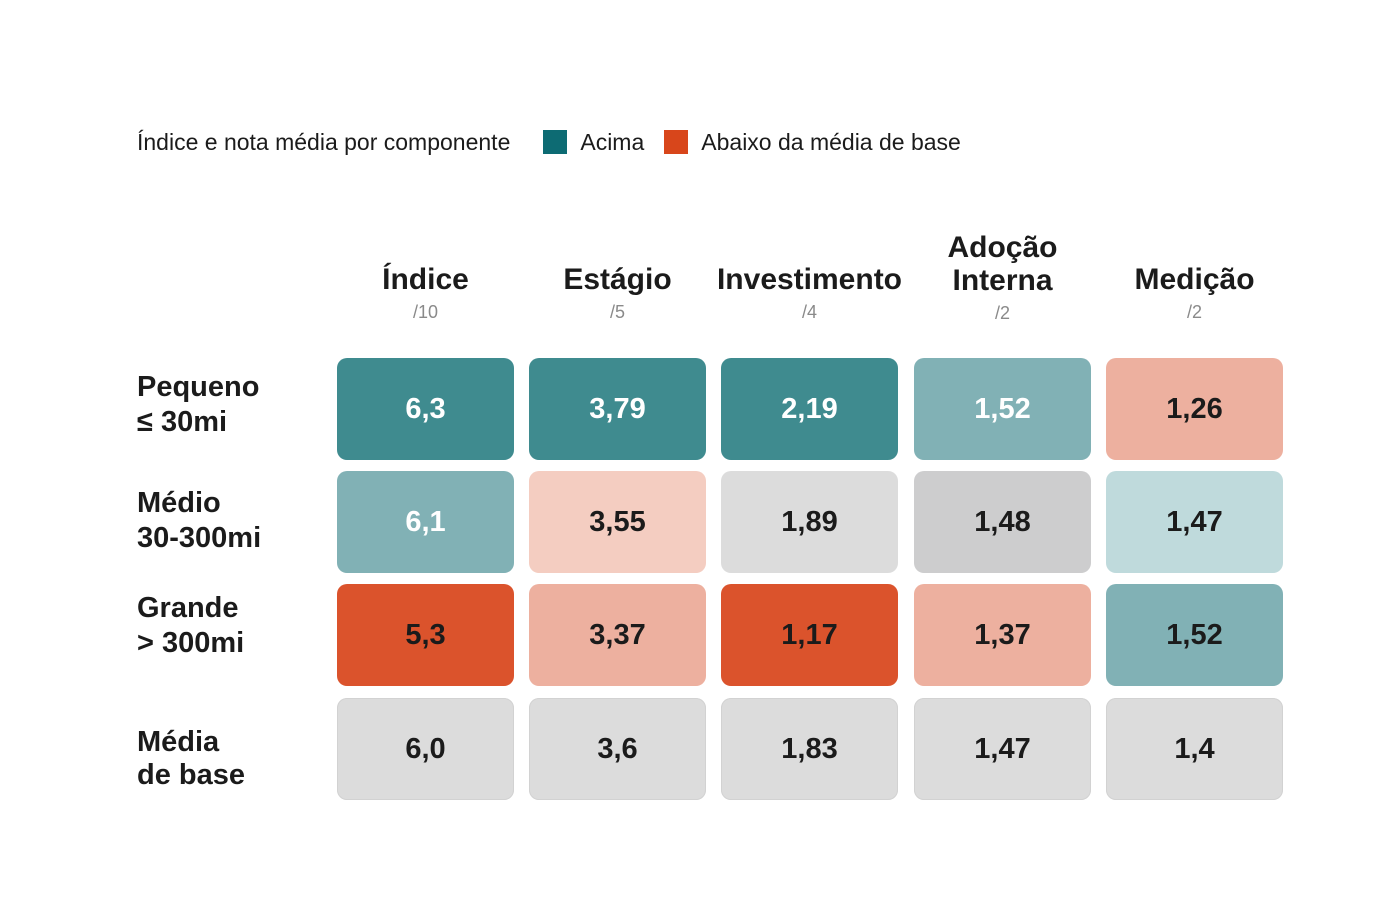  I want to click on column-title: Estágio, so click(617, 279).